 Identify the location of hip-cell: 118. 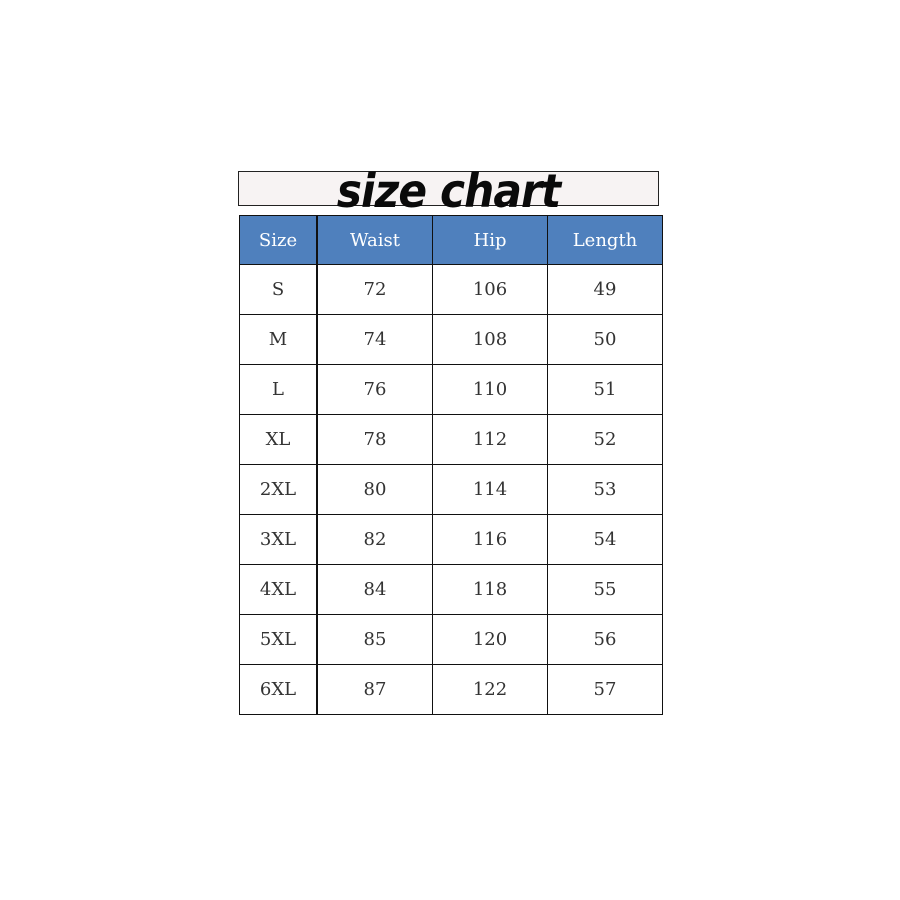
(490, 589).